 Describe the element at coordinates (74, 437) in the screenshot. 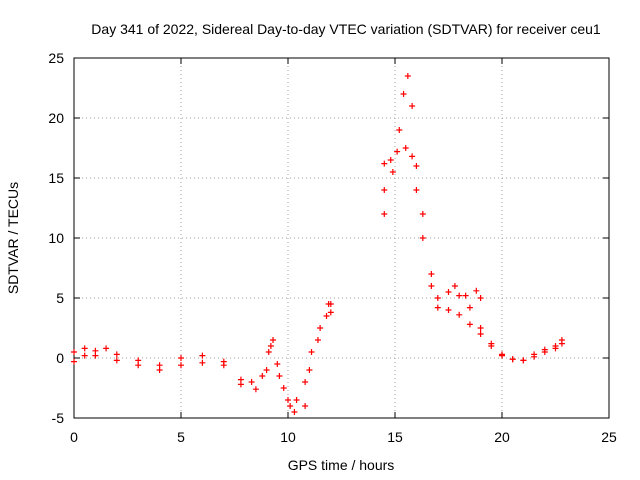

I see `x-tick-label: 0` at that location.